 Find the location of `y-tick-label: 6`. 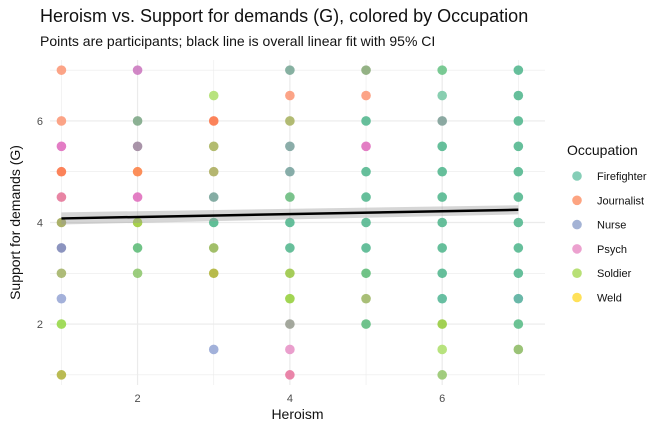

y-tick-label: 6 is located at coordinates (40, 122).